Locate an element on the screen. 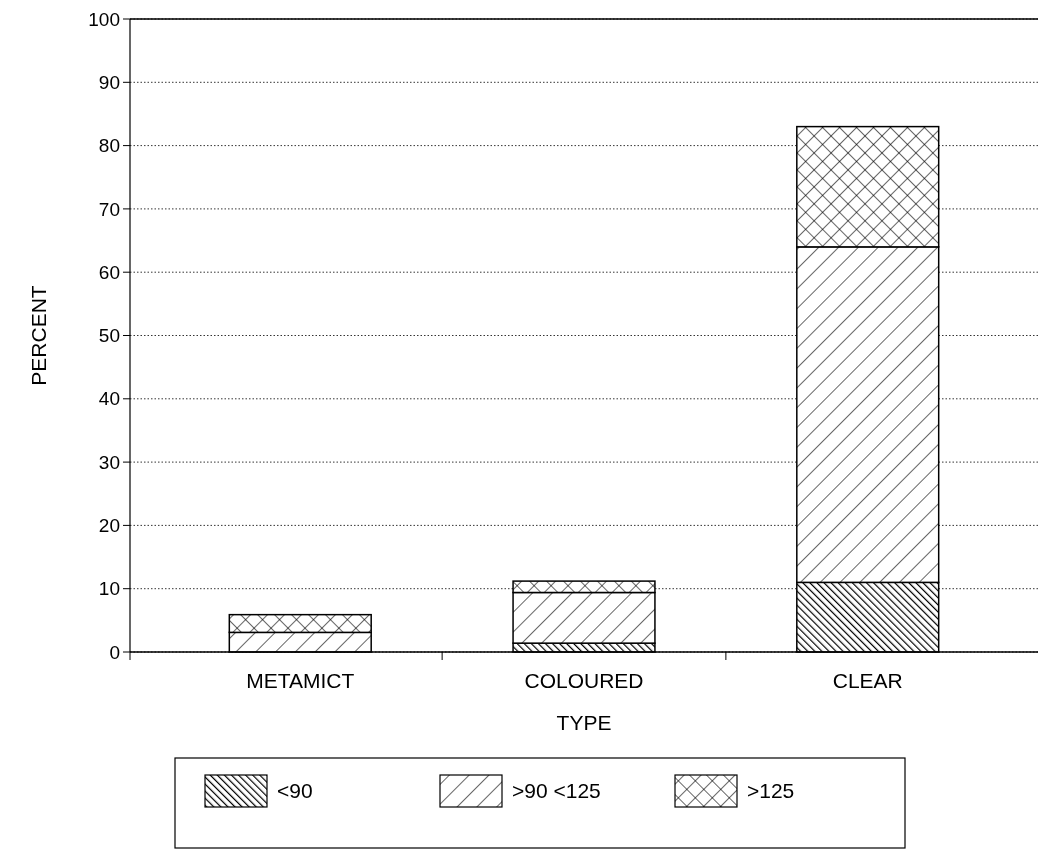  y-tick-label: 80 is located at coordinates (109, 146).